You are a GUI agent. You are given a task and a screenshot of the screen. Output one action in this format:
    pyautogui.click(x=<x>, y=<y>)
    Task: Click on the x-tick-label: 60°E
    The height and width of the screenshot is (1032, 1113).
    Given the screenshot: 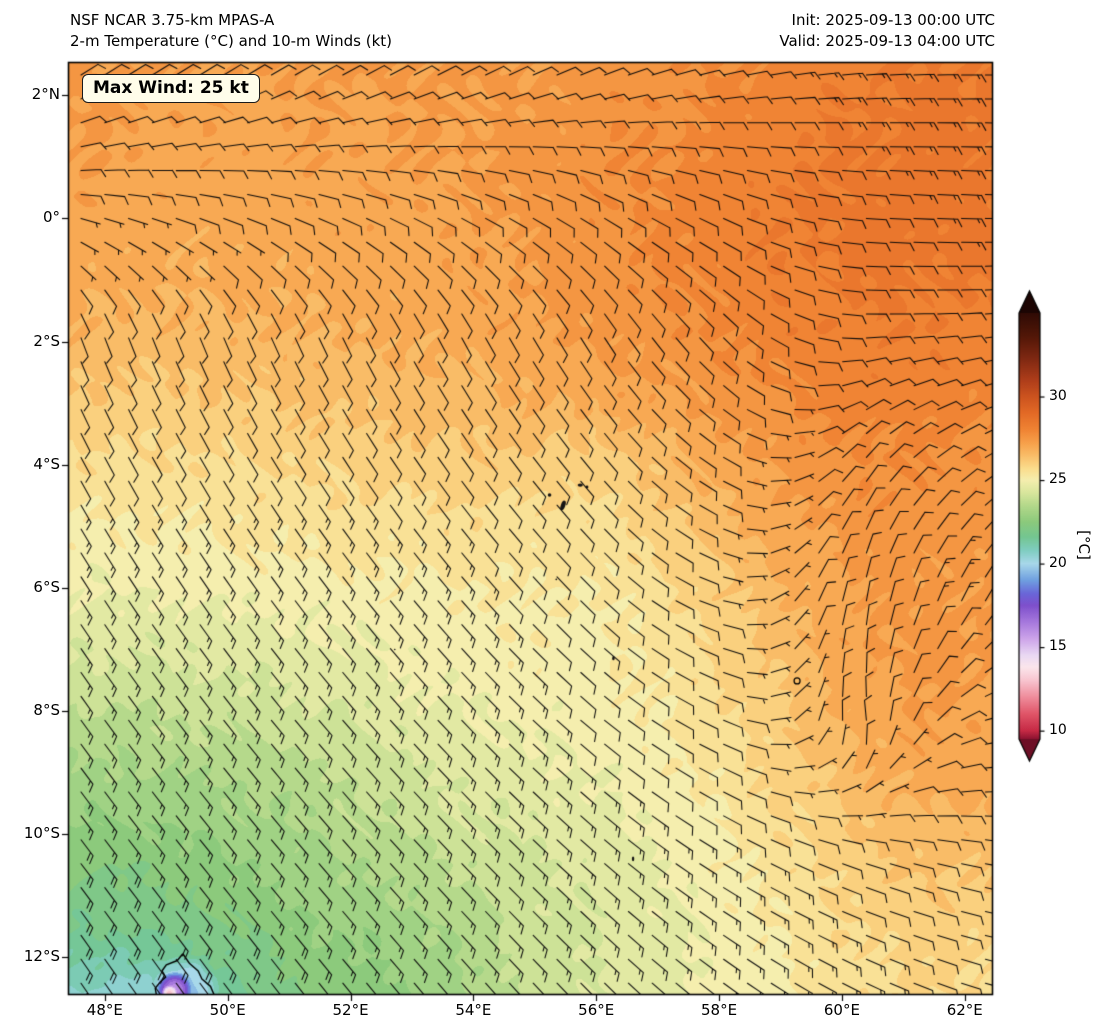 What is the action you would take?
    pyautogui.click(x=841, y=1010)
    